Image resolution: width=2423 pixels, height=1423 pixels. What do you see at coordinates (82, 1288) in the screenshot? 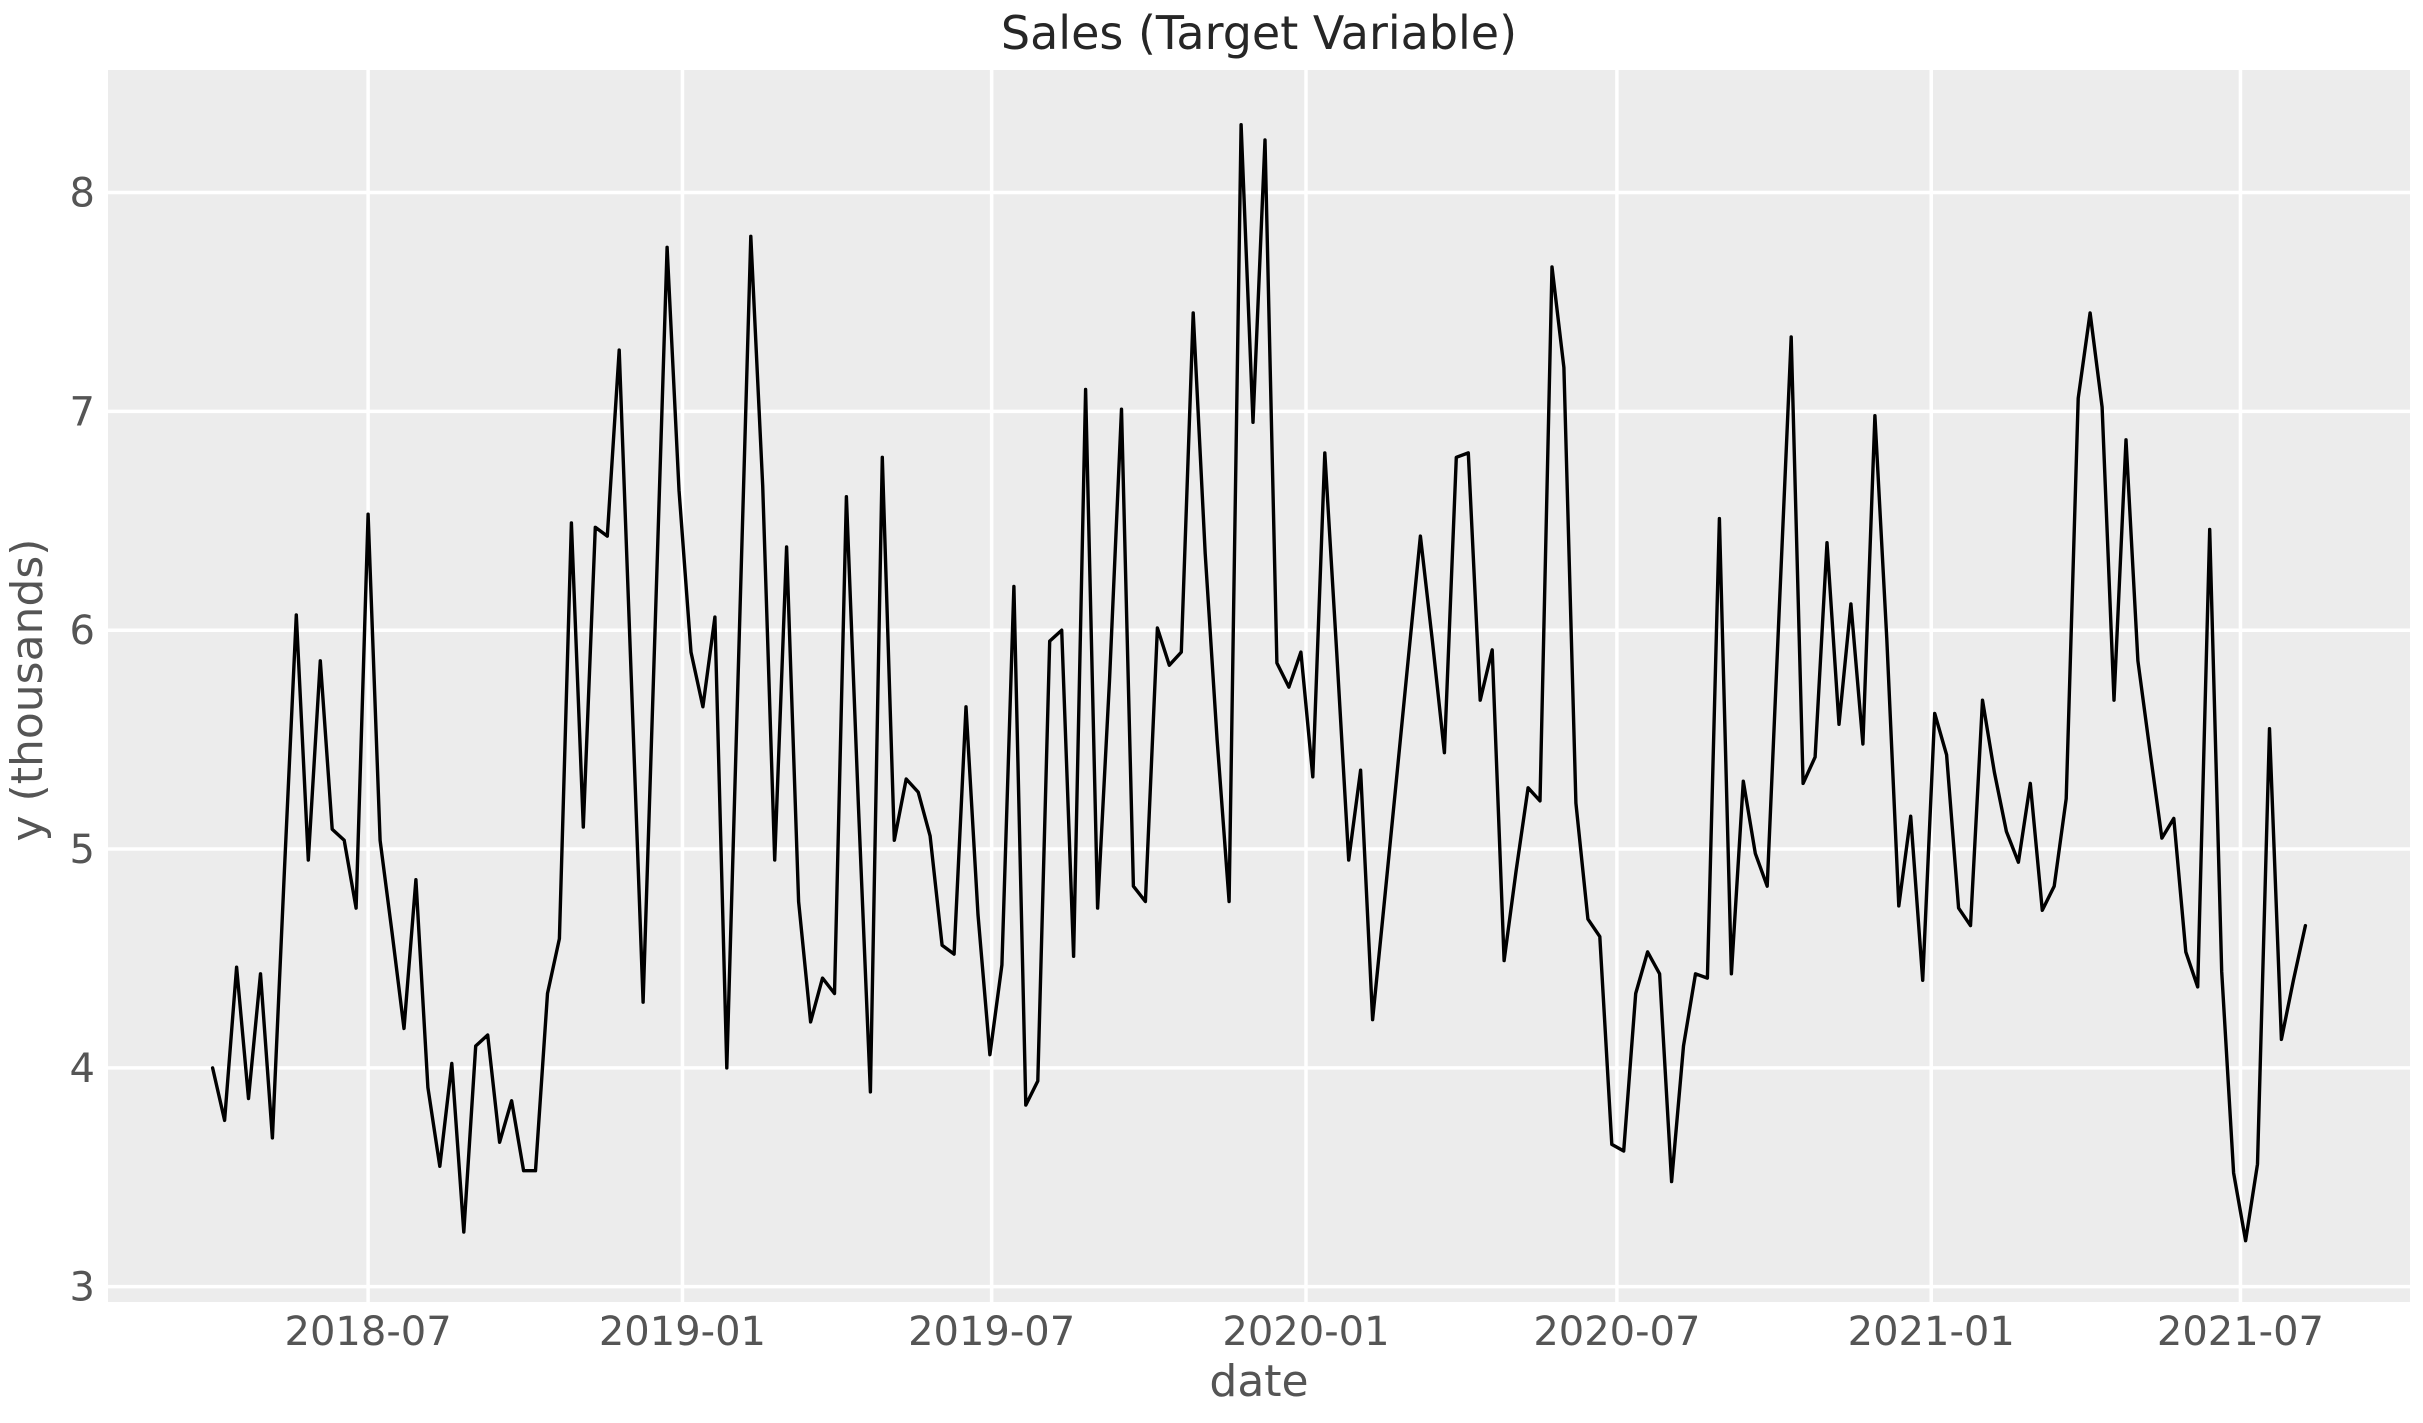
I see `y-tick-label: 3` at bounding box center [82, 1288].